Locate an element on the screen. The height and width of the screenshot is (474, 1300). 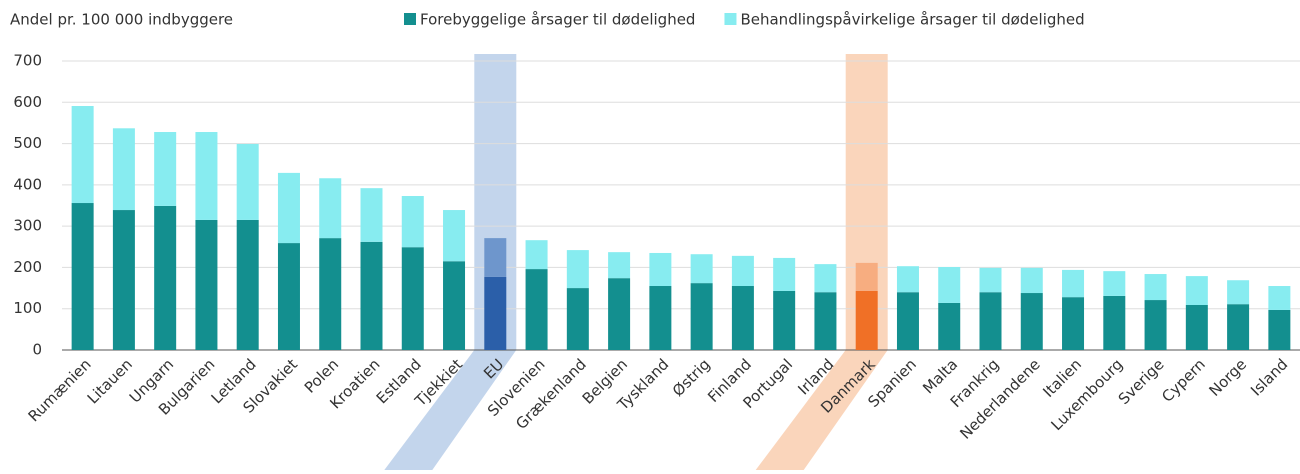
y-tick-label: 200 is located at coordinates (27, 267).